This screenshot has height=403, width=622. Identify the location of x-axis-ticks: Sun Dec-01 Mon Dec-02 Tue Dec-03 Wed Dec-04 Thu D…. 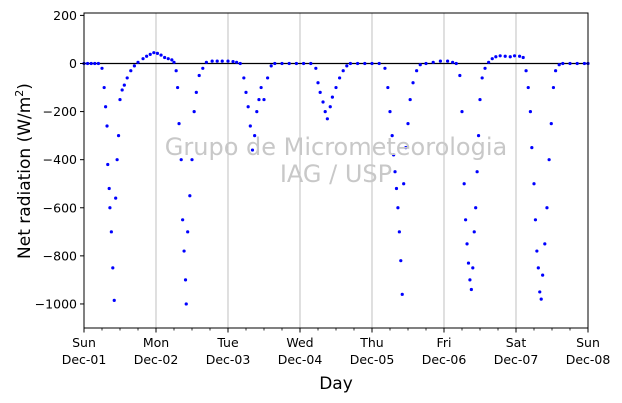
(336, 347).